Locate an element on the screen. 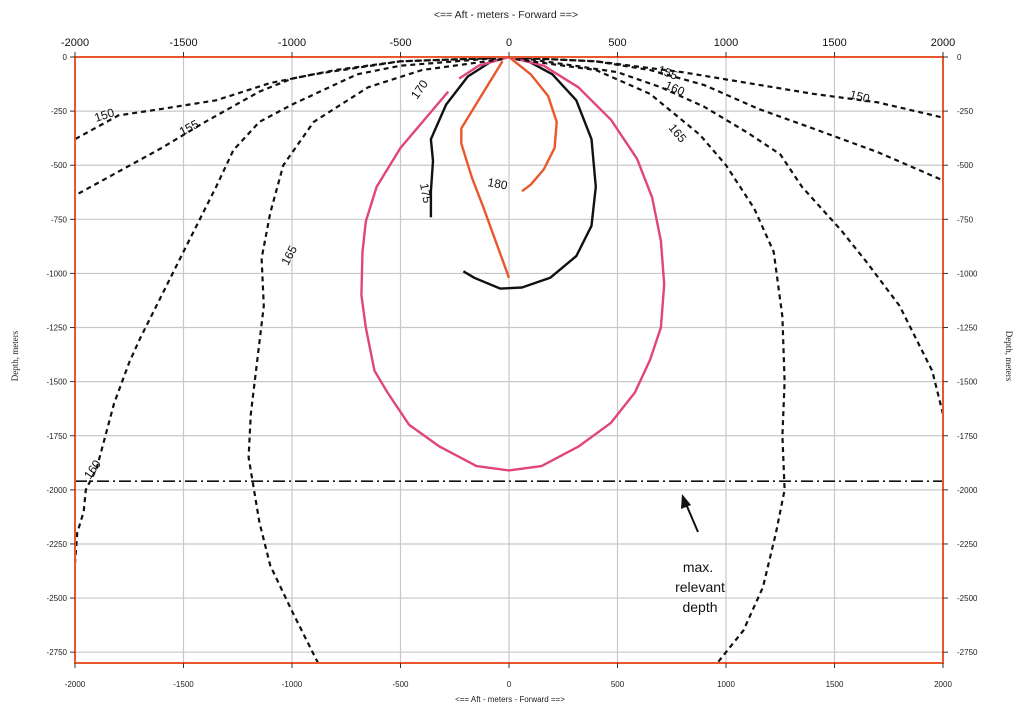  annotation-line-3: depth is located at coordinates (699, 607).